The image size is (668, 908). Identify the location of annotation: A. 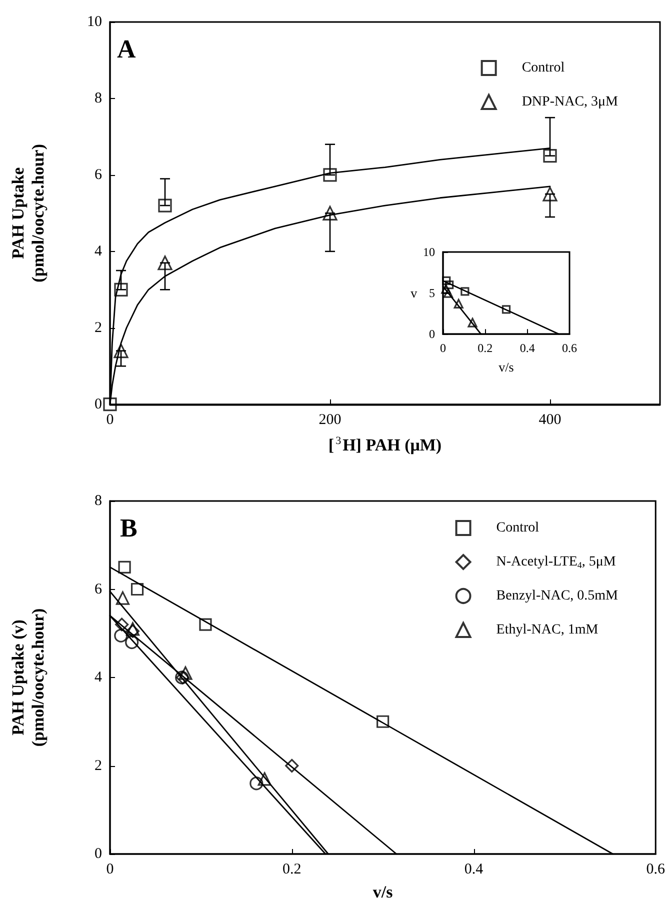
(126, 49).